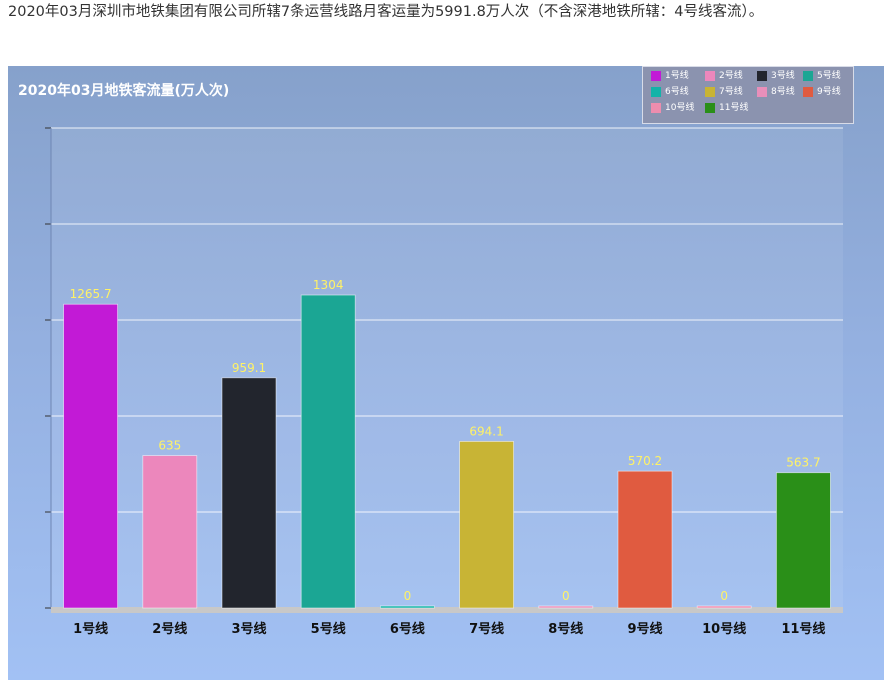 This screenshot has width=894, height=685. Describe the element at coordinates (677, 92) in the screenshot. I see `legend-label: 6号线` at that location.